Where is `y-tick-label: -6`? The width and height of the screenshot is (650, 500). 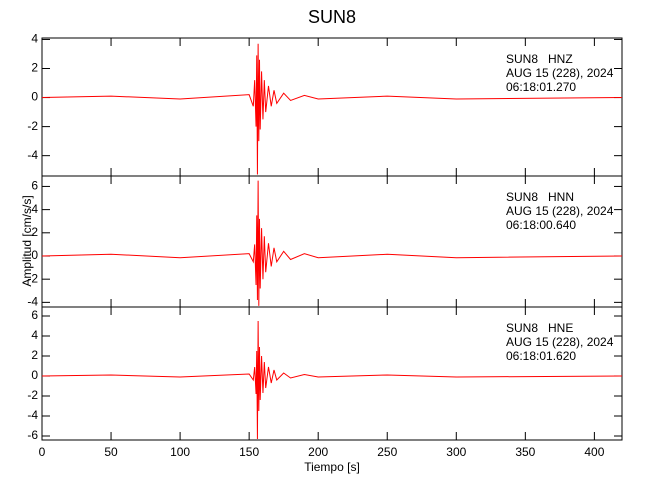
y-tick-label: -6 is located at coordinates (32, 435).